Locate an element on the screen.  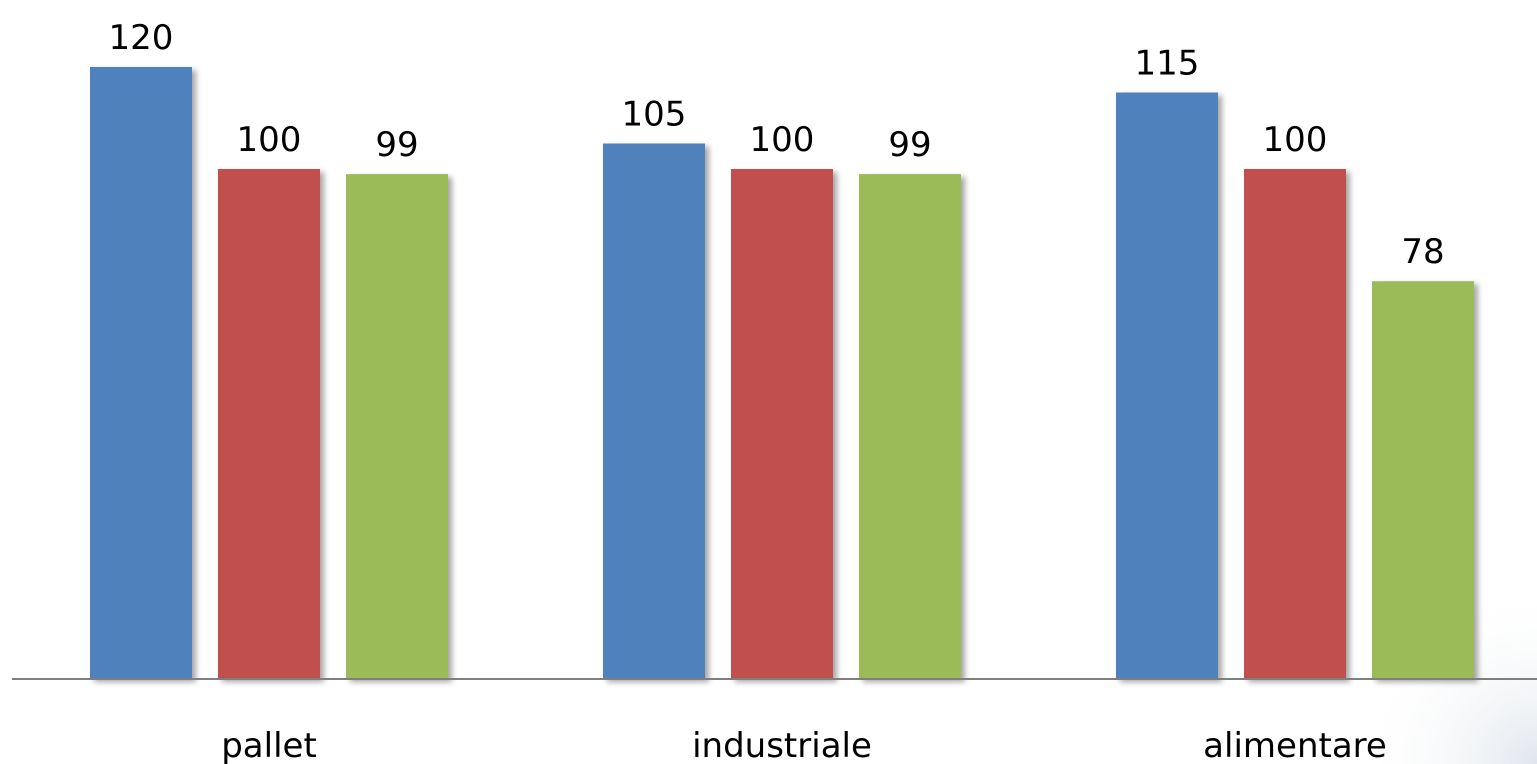
category-label-industriale: industriale is located at coordinates (782, 745).